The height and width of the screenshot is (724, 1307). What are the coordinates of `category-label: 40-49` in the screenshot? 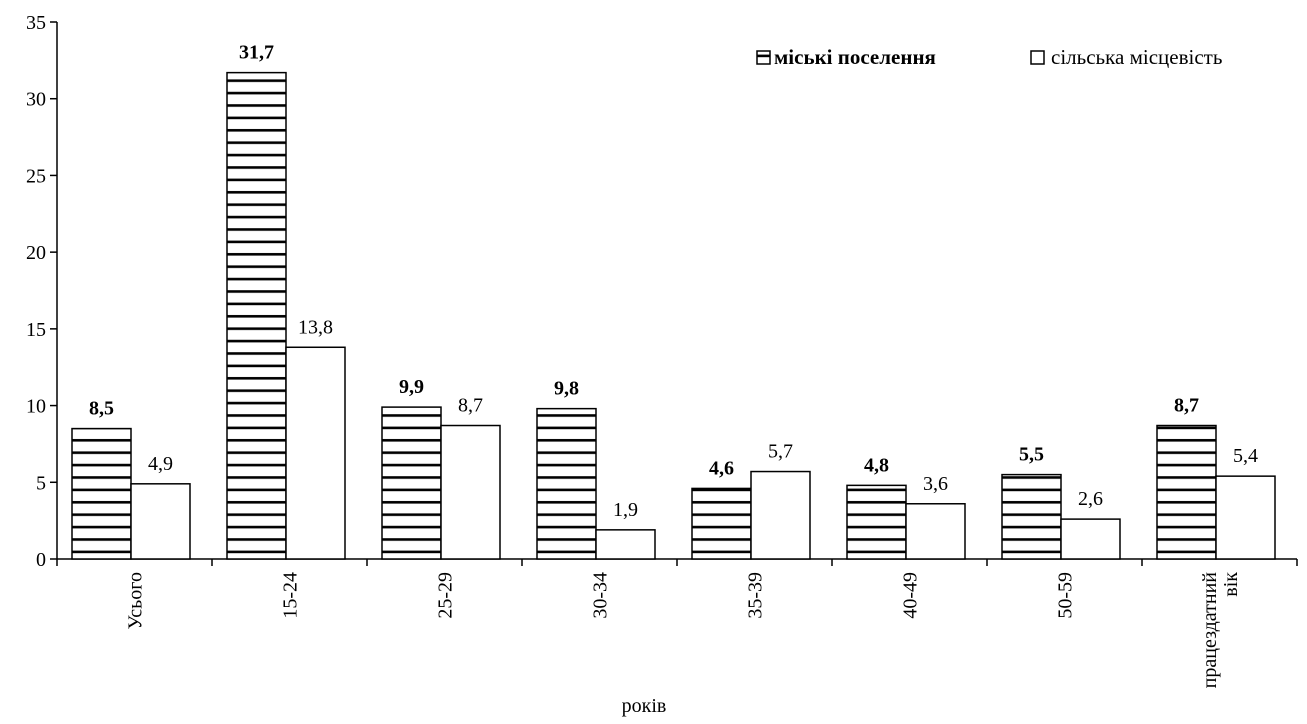 It's located at (911, 595).